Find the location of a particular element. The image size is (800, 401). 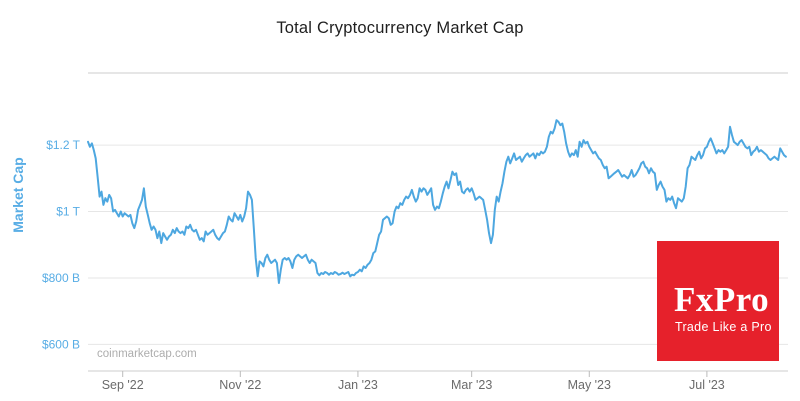

y-tick-label: $800 B is located at coordinates (61, 278).